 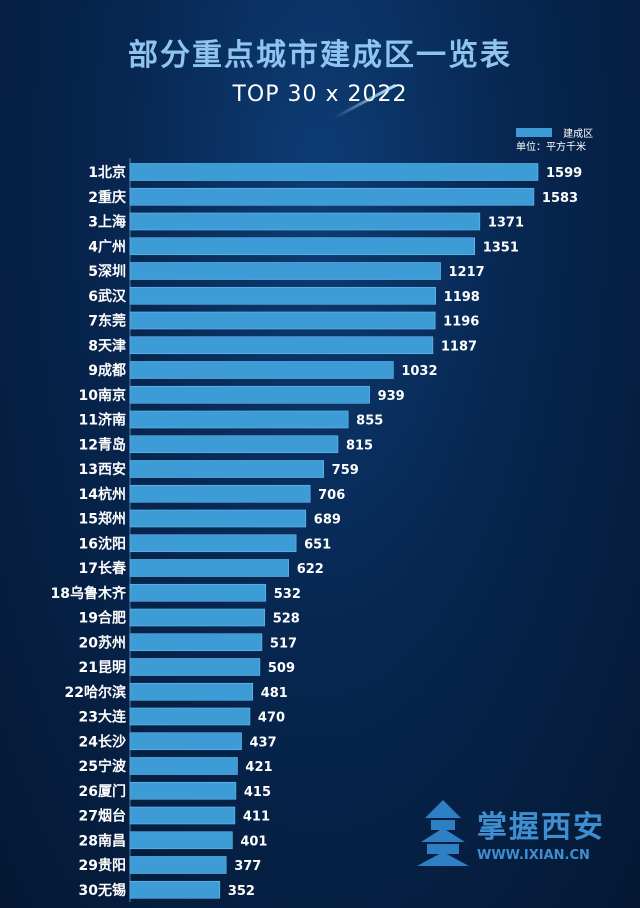 I want to click on legend-label: 建成区, so click(x=578, y=134).